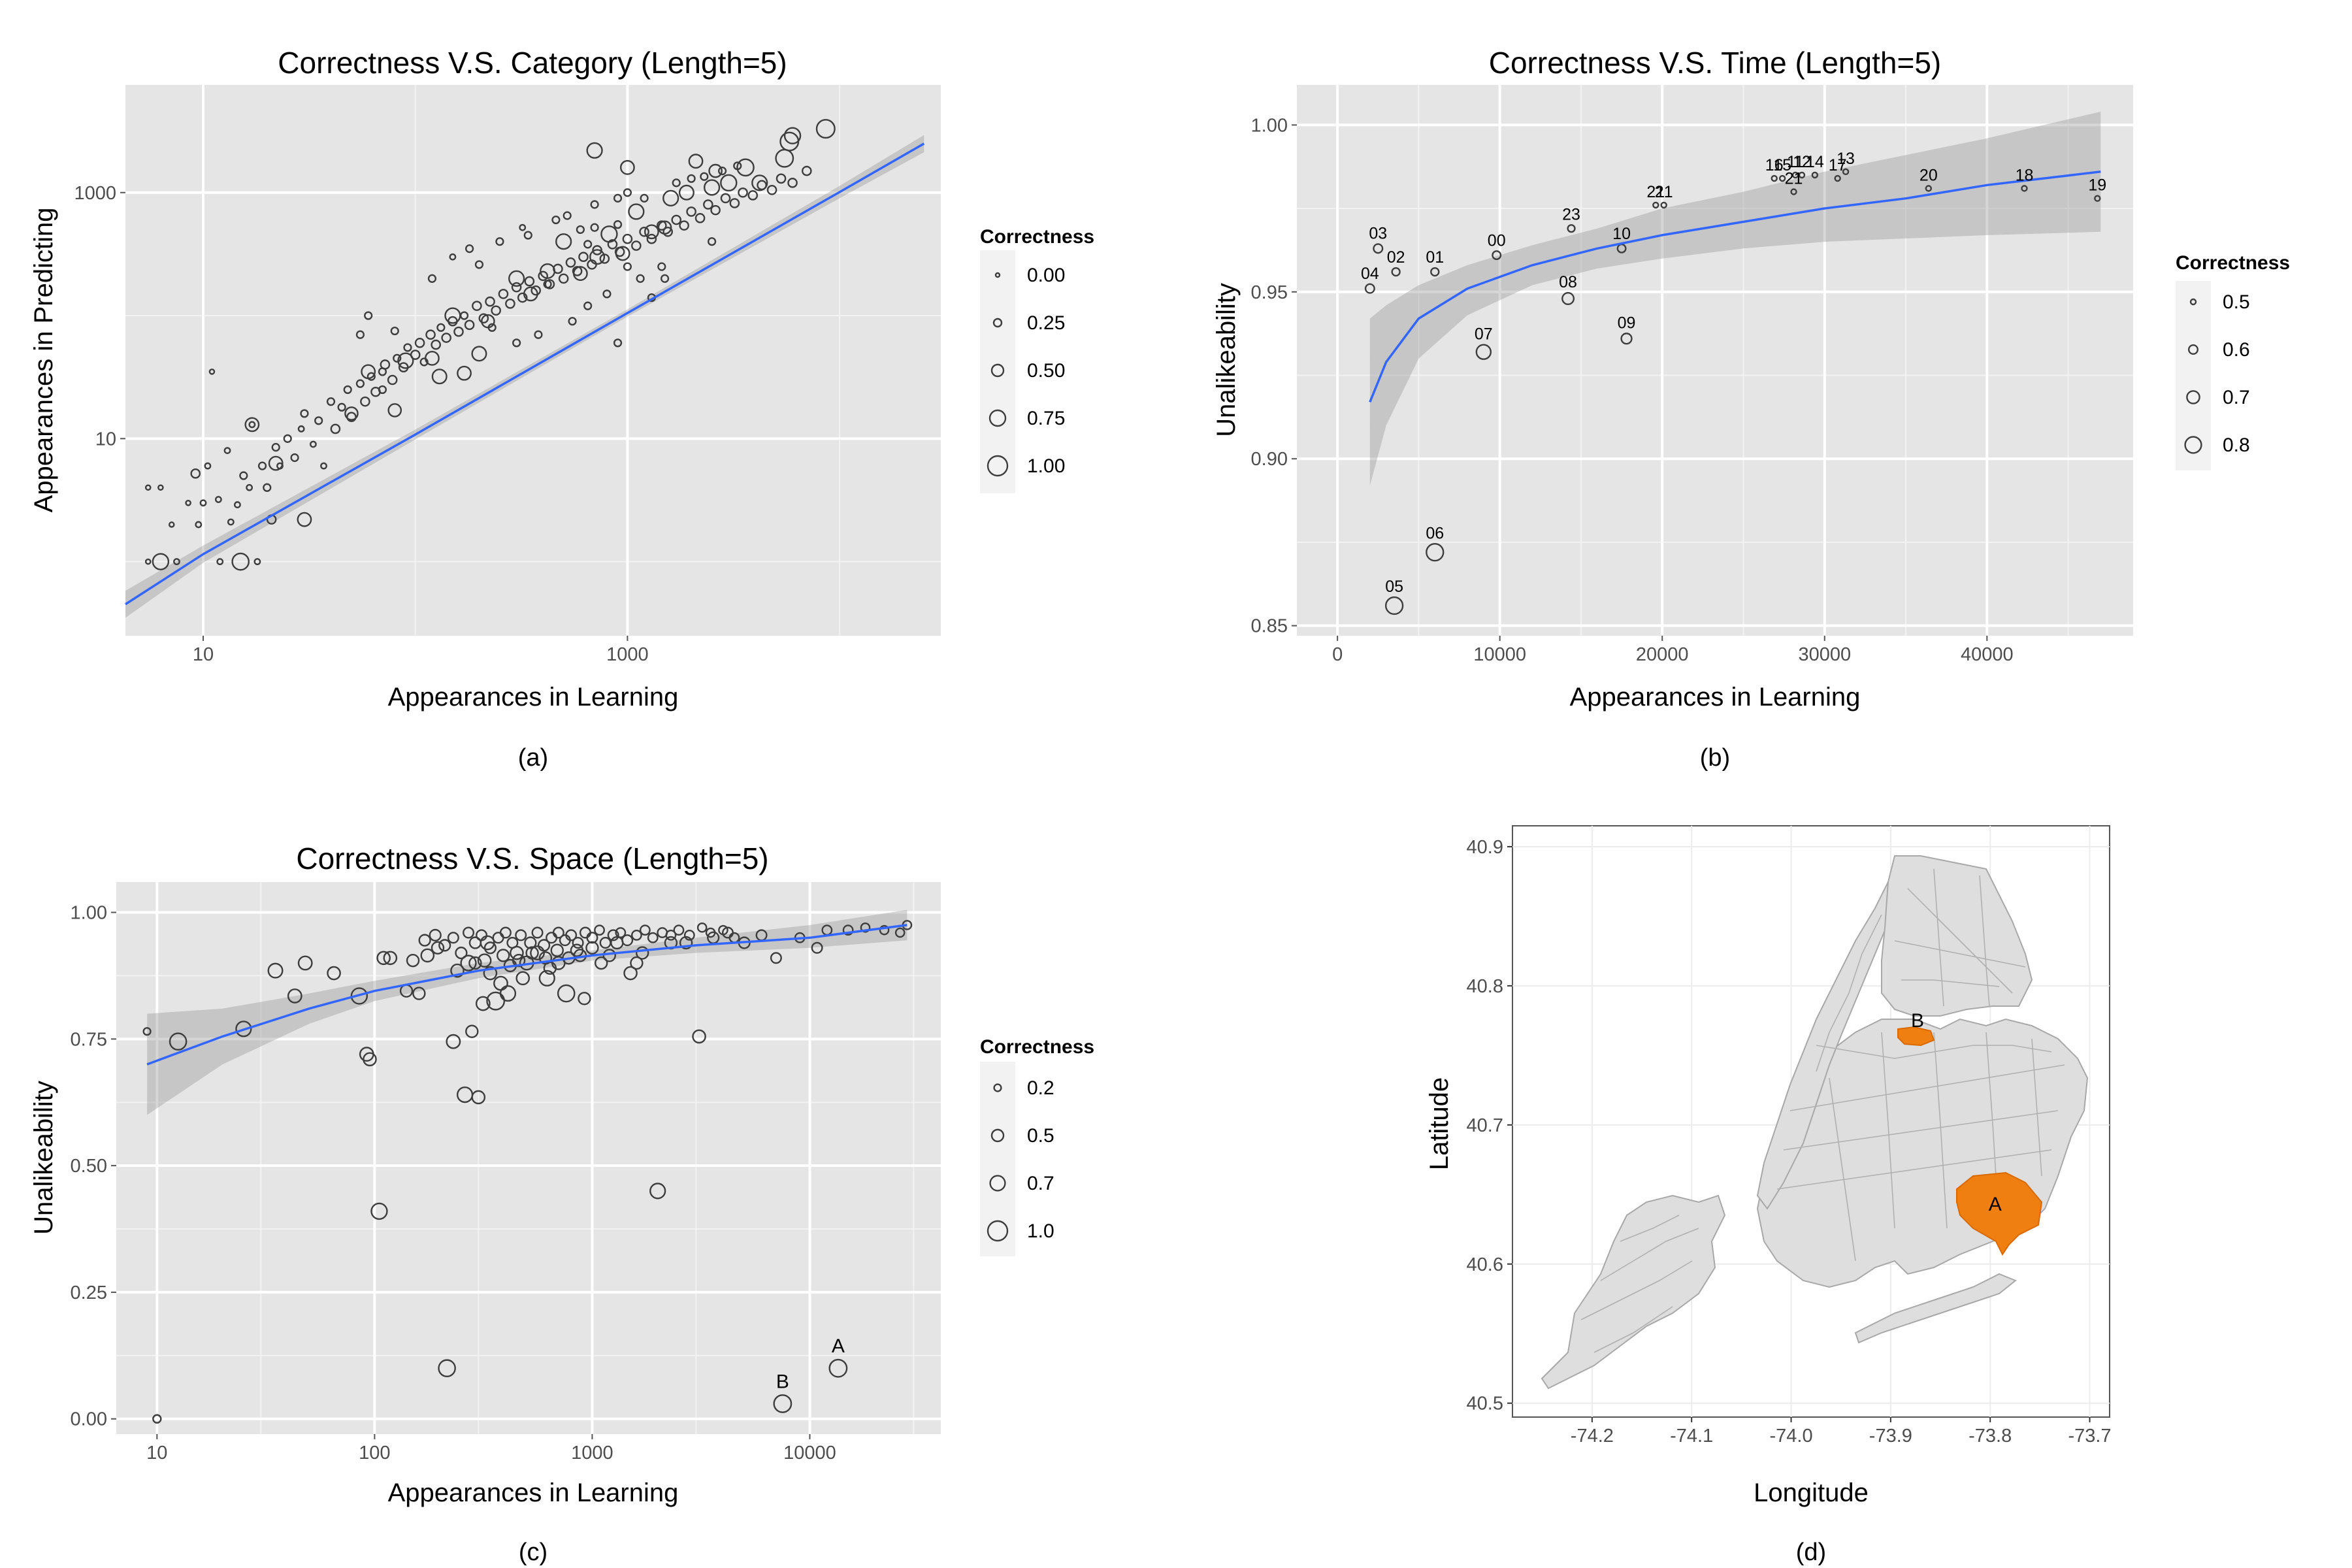  I want to click on legend-label: 0.7, so click(2236, 397).